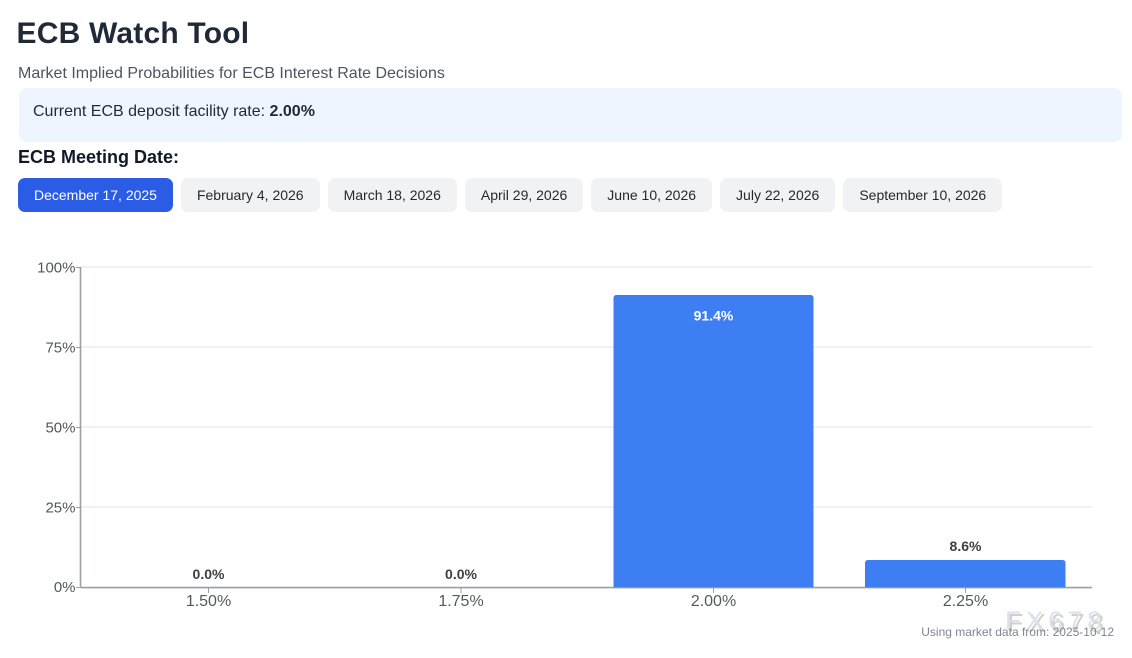 This screenshot has width=1132, height=658. I want to click on svg-text: 75%, so click(60, 348).